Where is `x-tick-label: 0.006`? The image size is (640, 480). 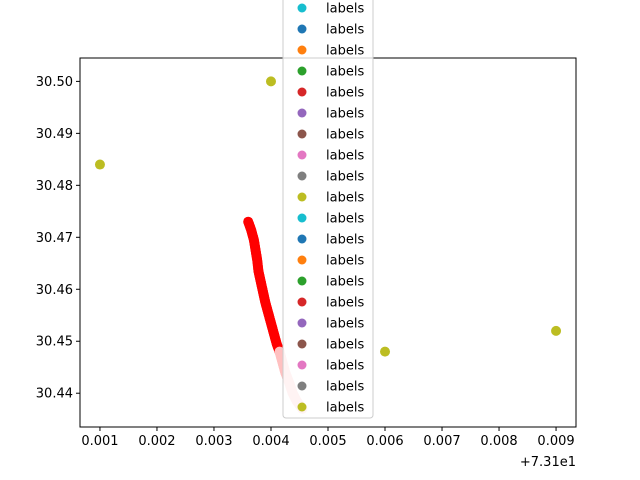 x-tick-label: 0.006 is located at coordinates (384, 441).